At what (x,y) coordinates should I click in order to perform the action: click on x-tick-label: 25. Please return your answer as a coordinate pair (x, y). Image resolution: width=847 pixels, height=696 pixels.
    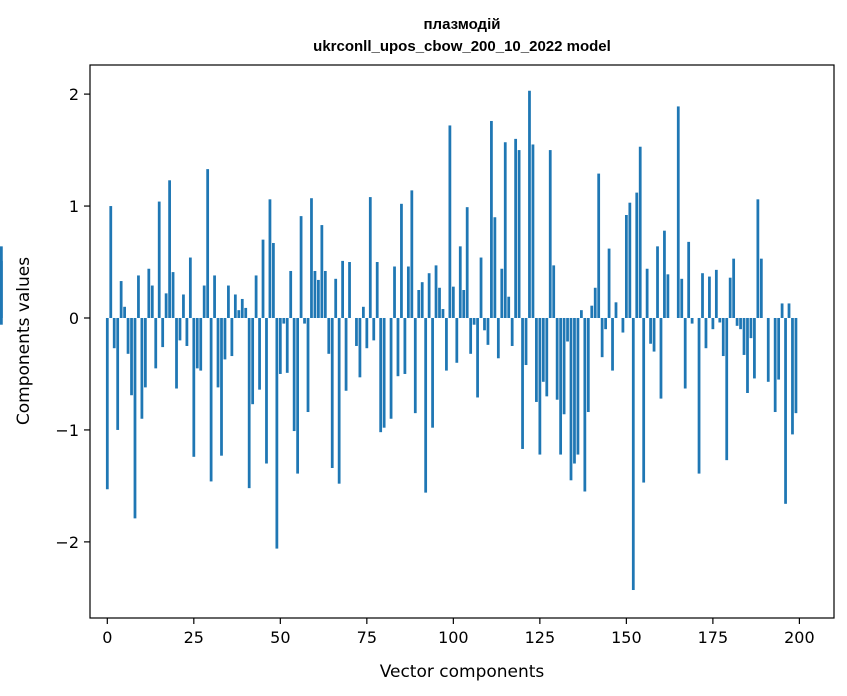
    Looking at the image, I should click on (194, 637).